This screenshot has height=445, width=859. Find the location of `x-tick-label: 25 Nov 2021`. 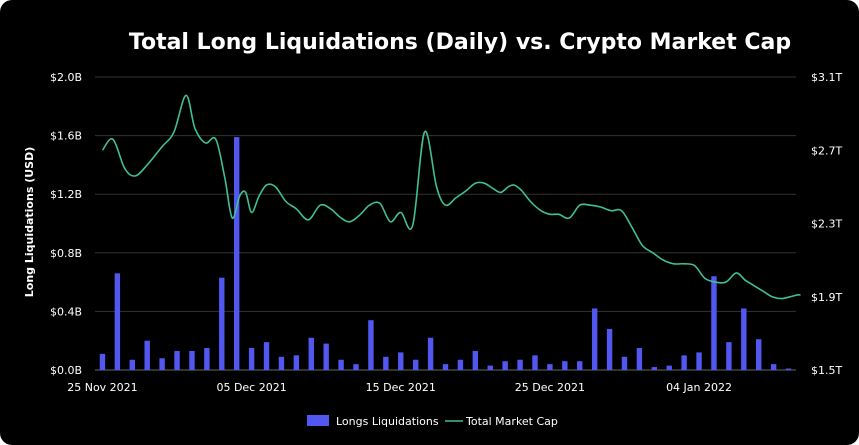

x-tick-label: 25 Nov 2021 is located at coordinates (102, 387).